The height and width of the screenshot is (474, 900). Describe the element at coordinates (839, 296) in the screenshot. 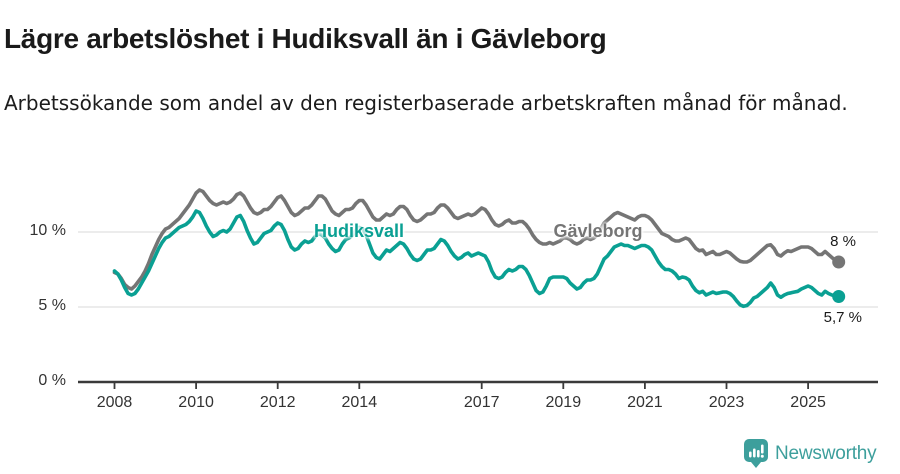

I see `series-end-dot-hudiksvall` at that location.